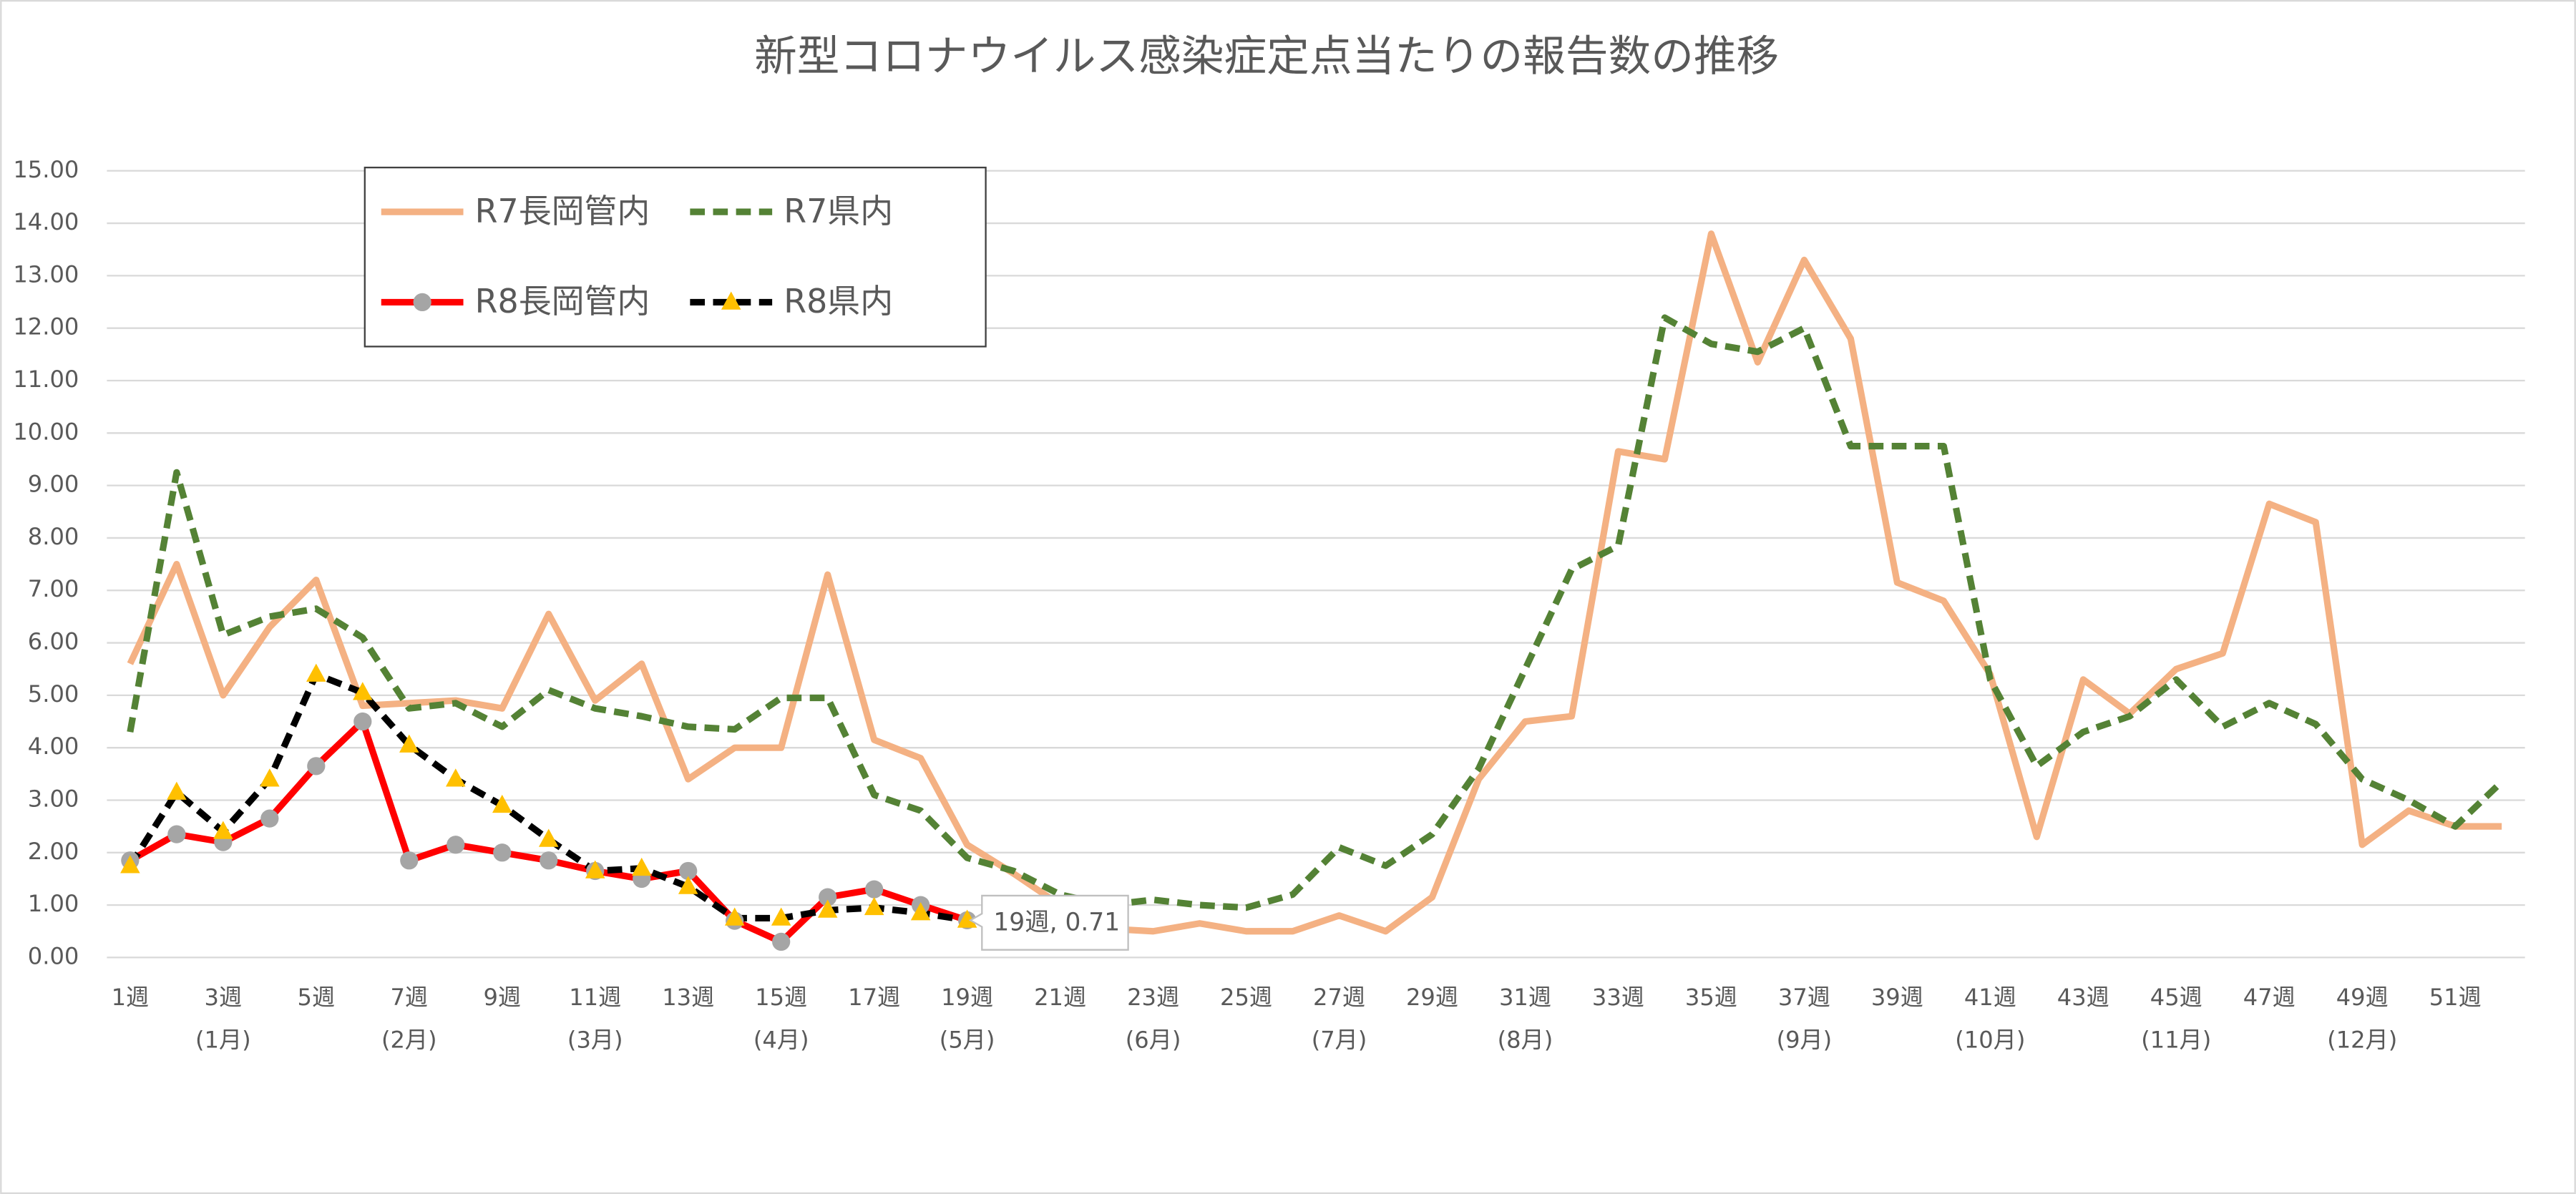  I want to click on x-tick-label: 11週, so click(595, 998).